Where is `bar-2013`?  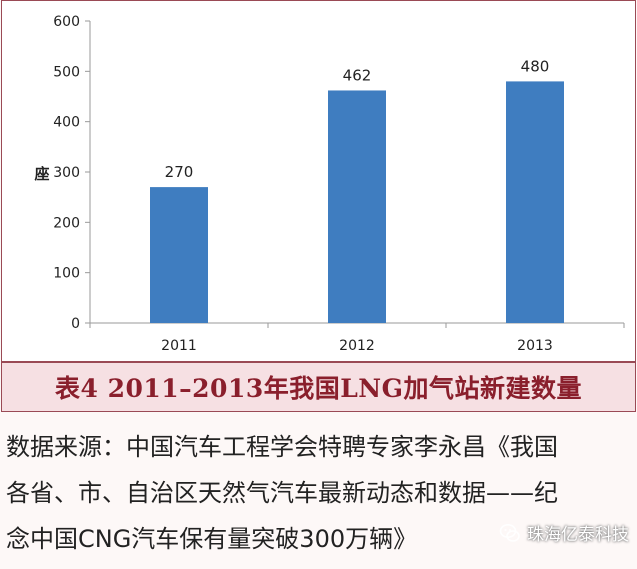
bar-2013 is located at coordinates (535, 202).